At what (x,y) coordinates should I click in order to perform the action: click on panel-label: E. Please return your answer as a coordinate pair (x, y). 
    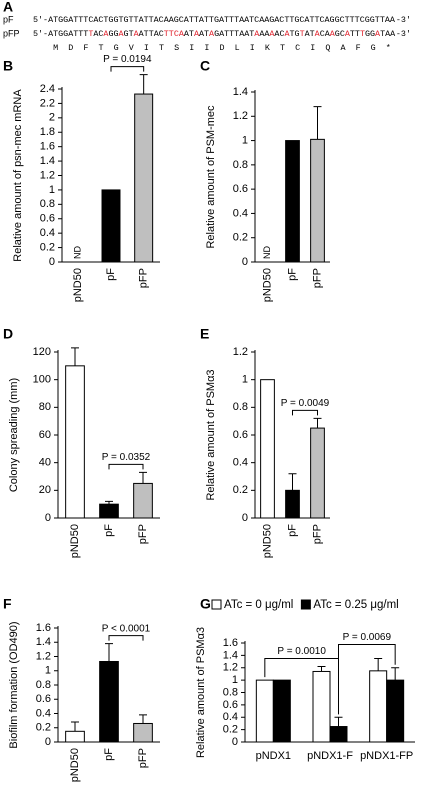
    Looking at the image, I should click on (204, 334).